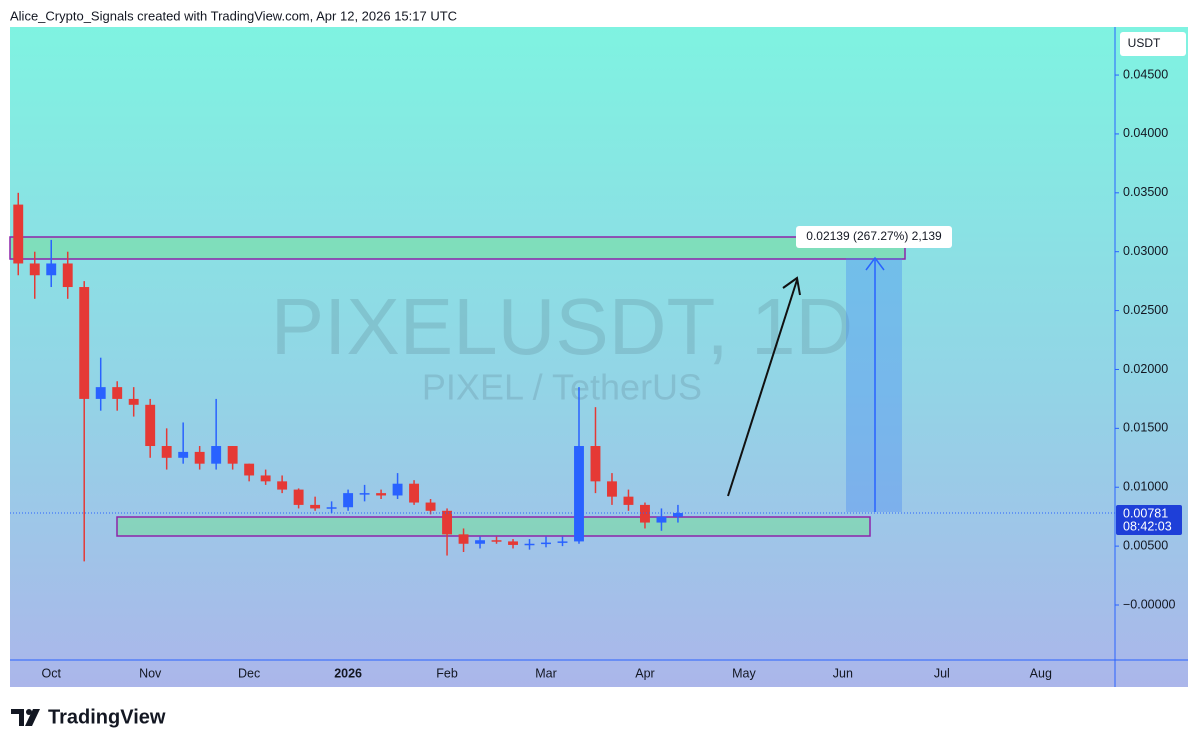 This screenshot has height=747, width=1200. I want to click on watermark-symbol: PIXELUSDT, 1D, so click(562, 326).